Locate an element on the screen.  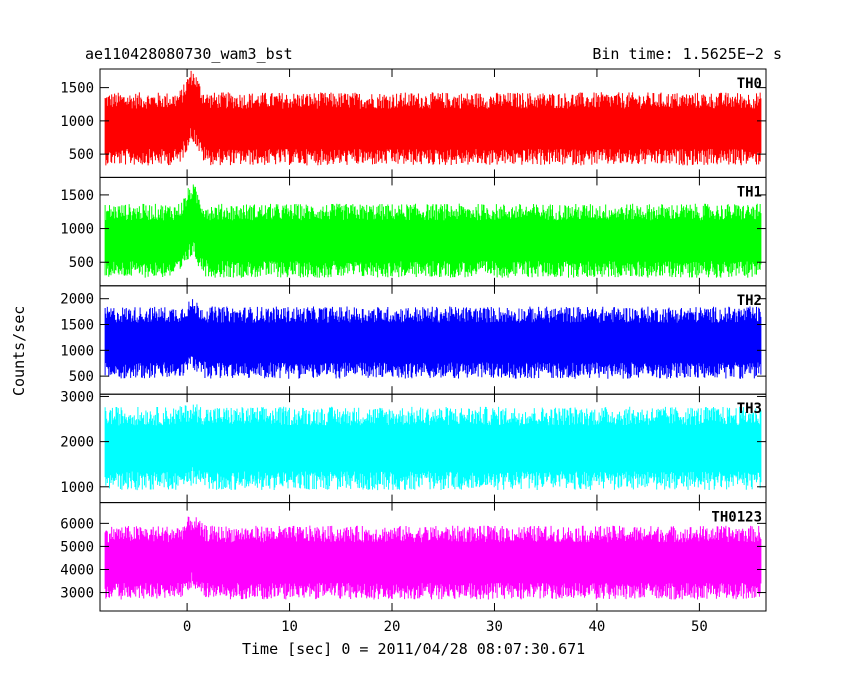
x-tick-label: 50 is located at coordinates (699, 627).